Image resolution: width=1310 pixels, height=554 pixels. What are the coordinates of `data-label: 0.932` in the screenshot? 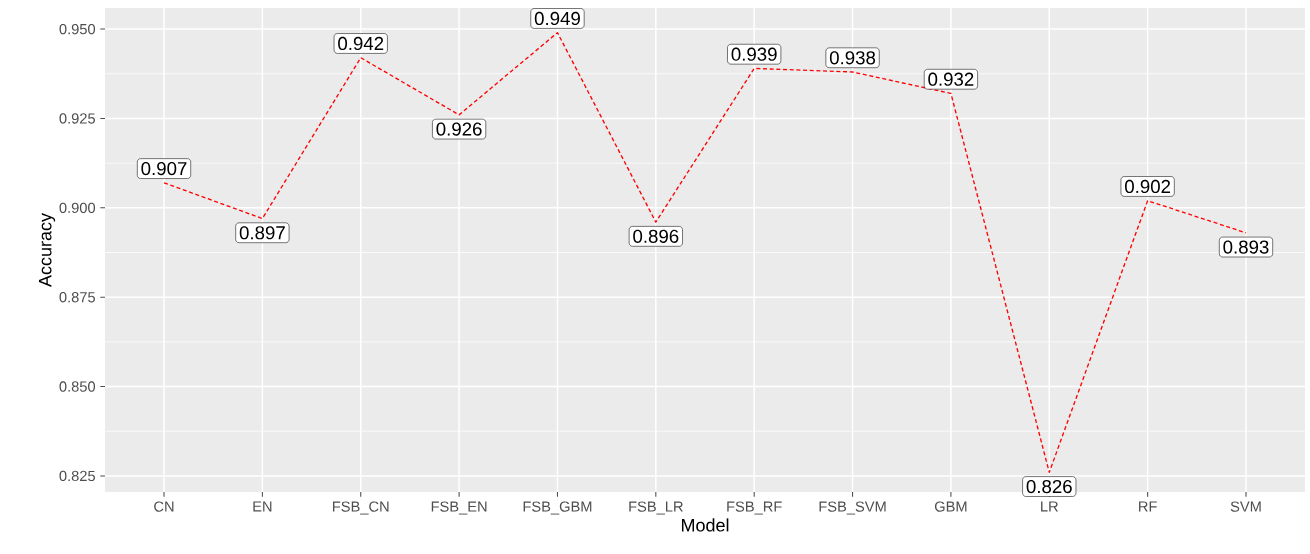 It's located at (951, 79).